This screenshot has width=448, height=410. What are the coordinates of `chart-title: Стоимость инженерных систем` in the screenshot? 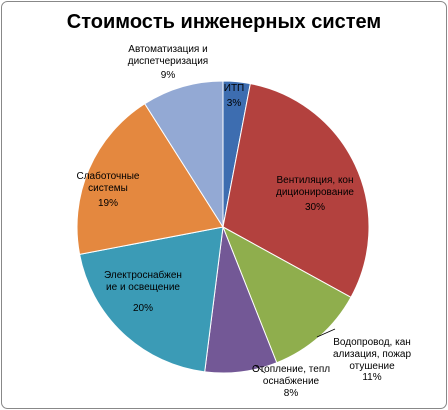 It's located at (224, 22).